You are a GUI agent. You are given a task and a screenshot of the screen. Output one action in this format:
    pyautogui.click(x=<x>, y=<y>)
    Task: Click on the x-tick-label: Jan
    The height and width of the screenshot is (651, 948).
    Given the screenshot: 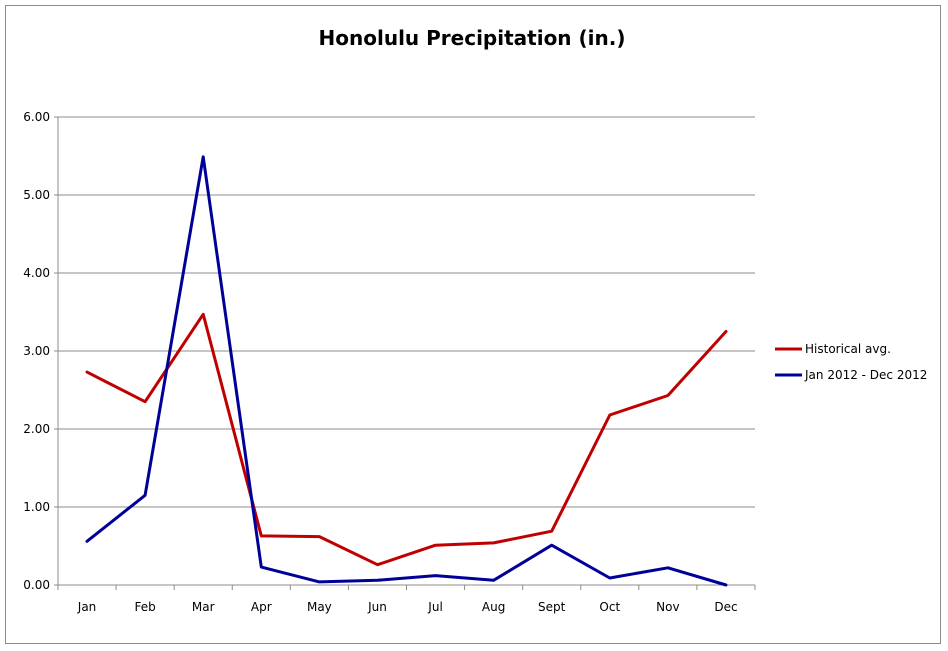 What is the action you would take?
    pyautogui.click(x=87, y=607)
    